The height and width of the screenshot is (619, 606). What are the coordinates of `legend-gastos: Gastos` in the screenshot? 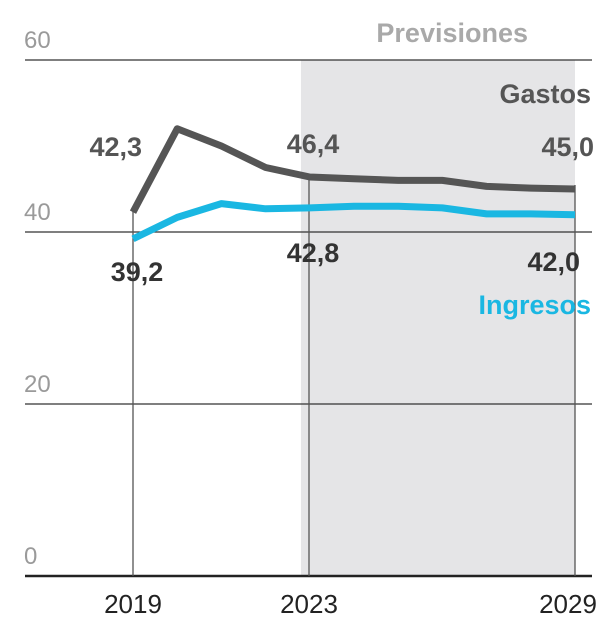 It's located at (545, 94).